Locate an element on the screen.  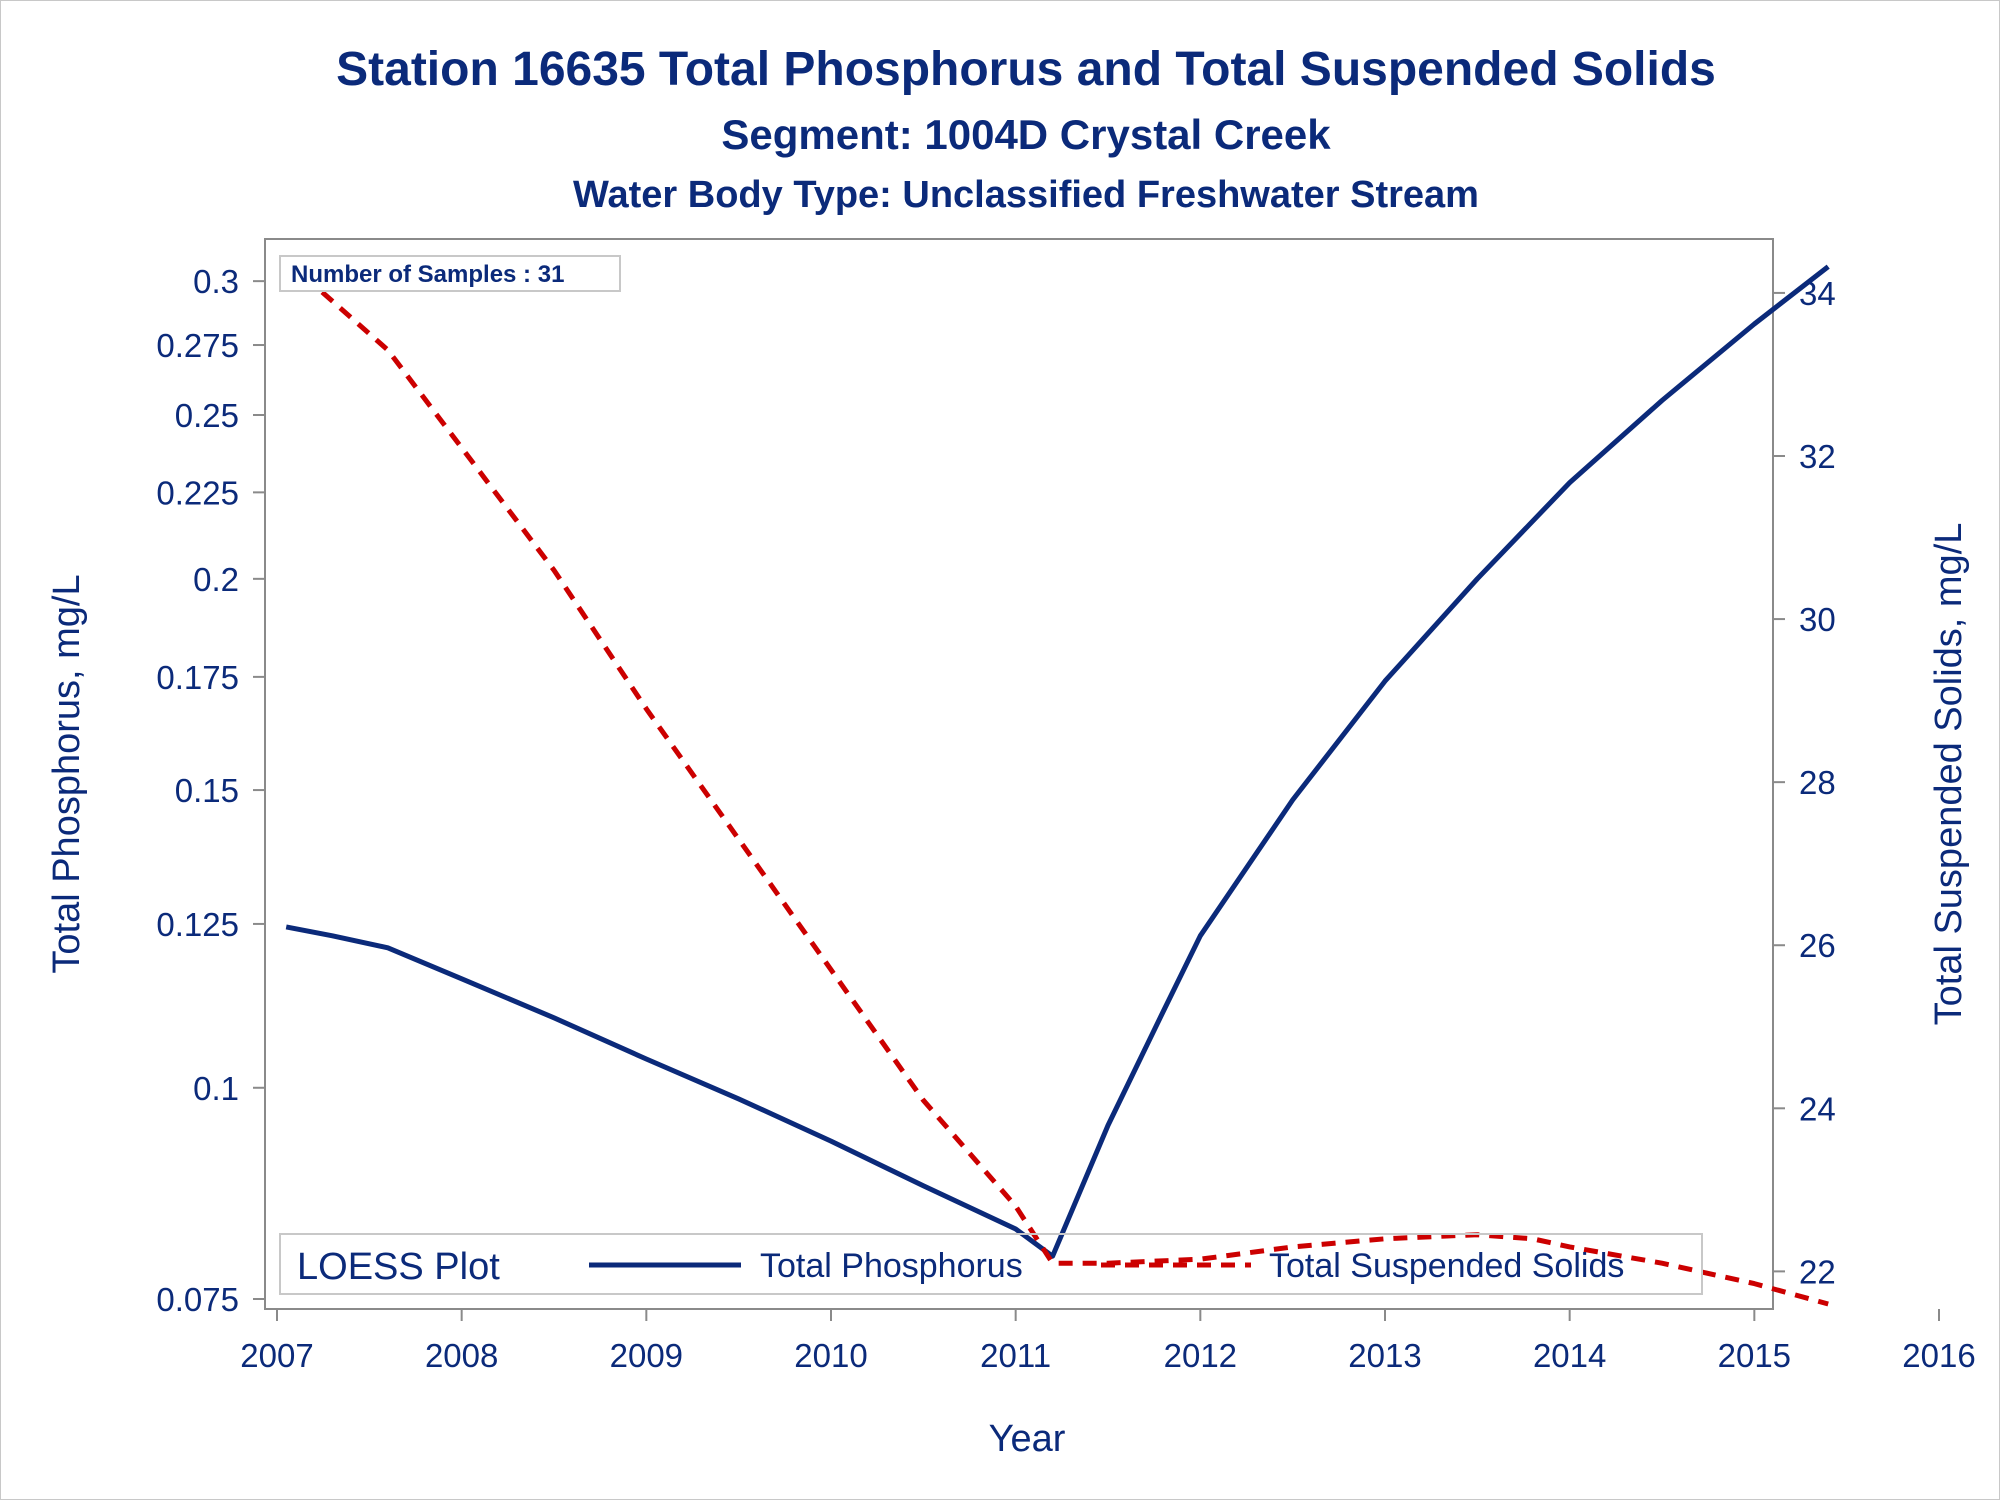
y-left-tick-label: 0.1 is located at coordinates (216, 1088).